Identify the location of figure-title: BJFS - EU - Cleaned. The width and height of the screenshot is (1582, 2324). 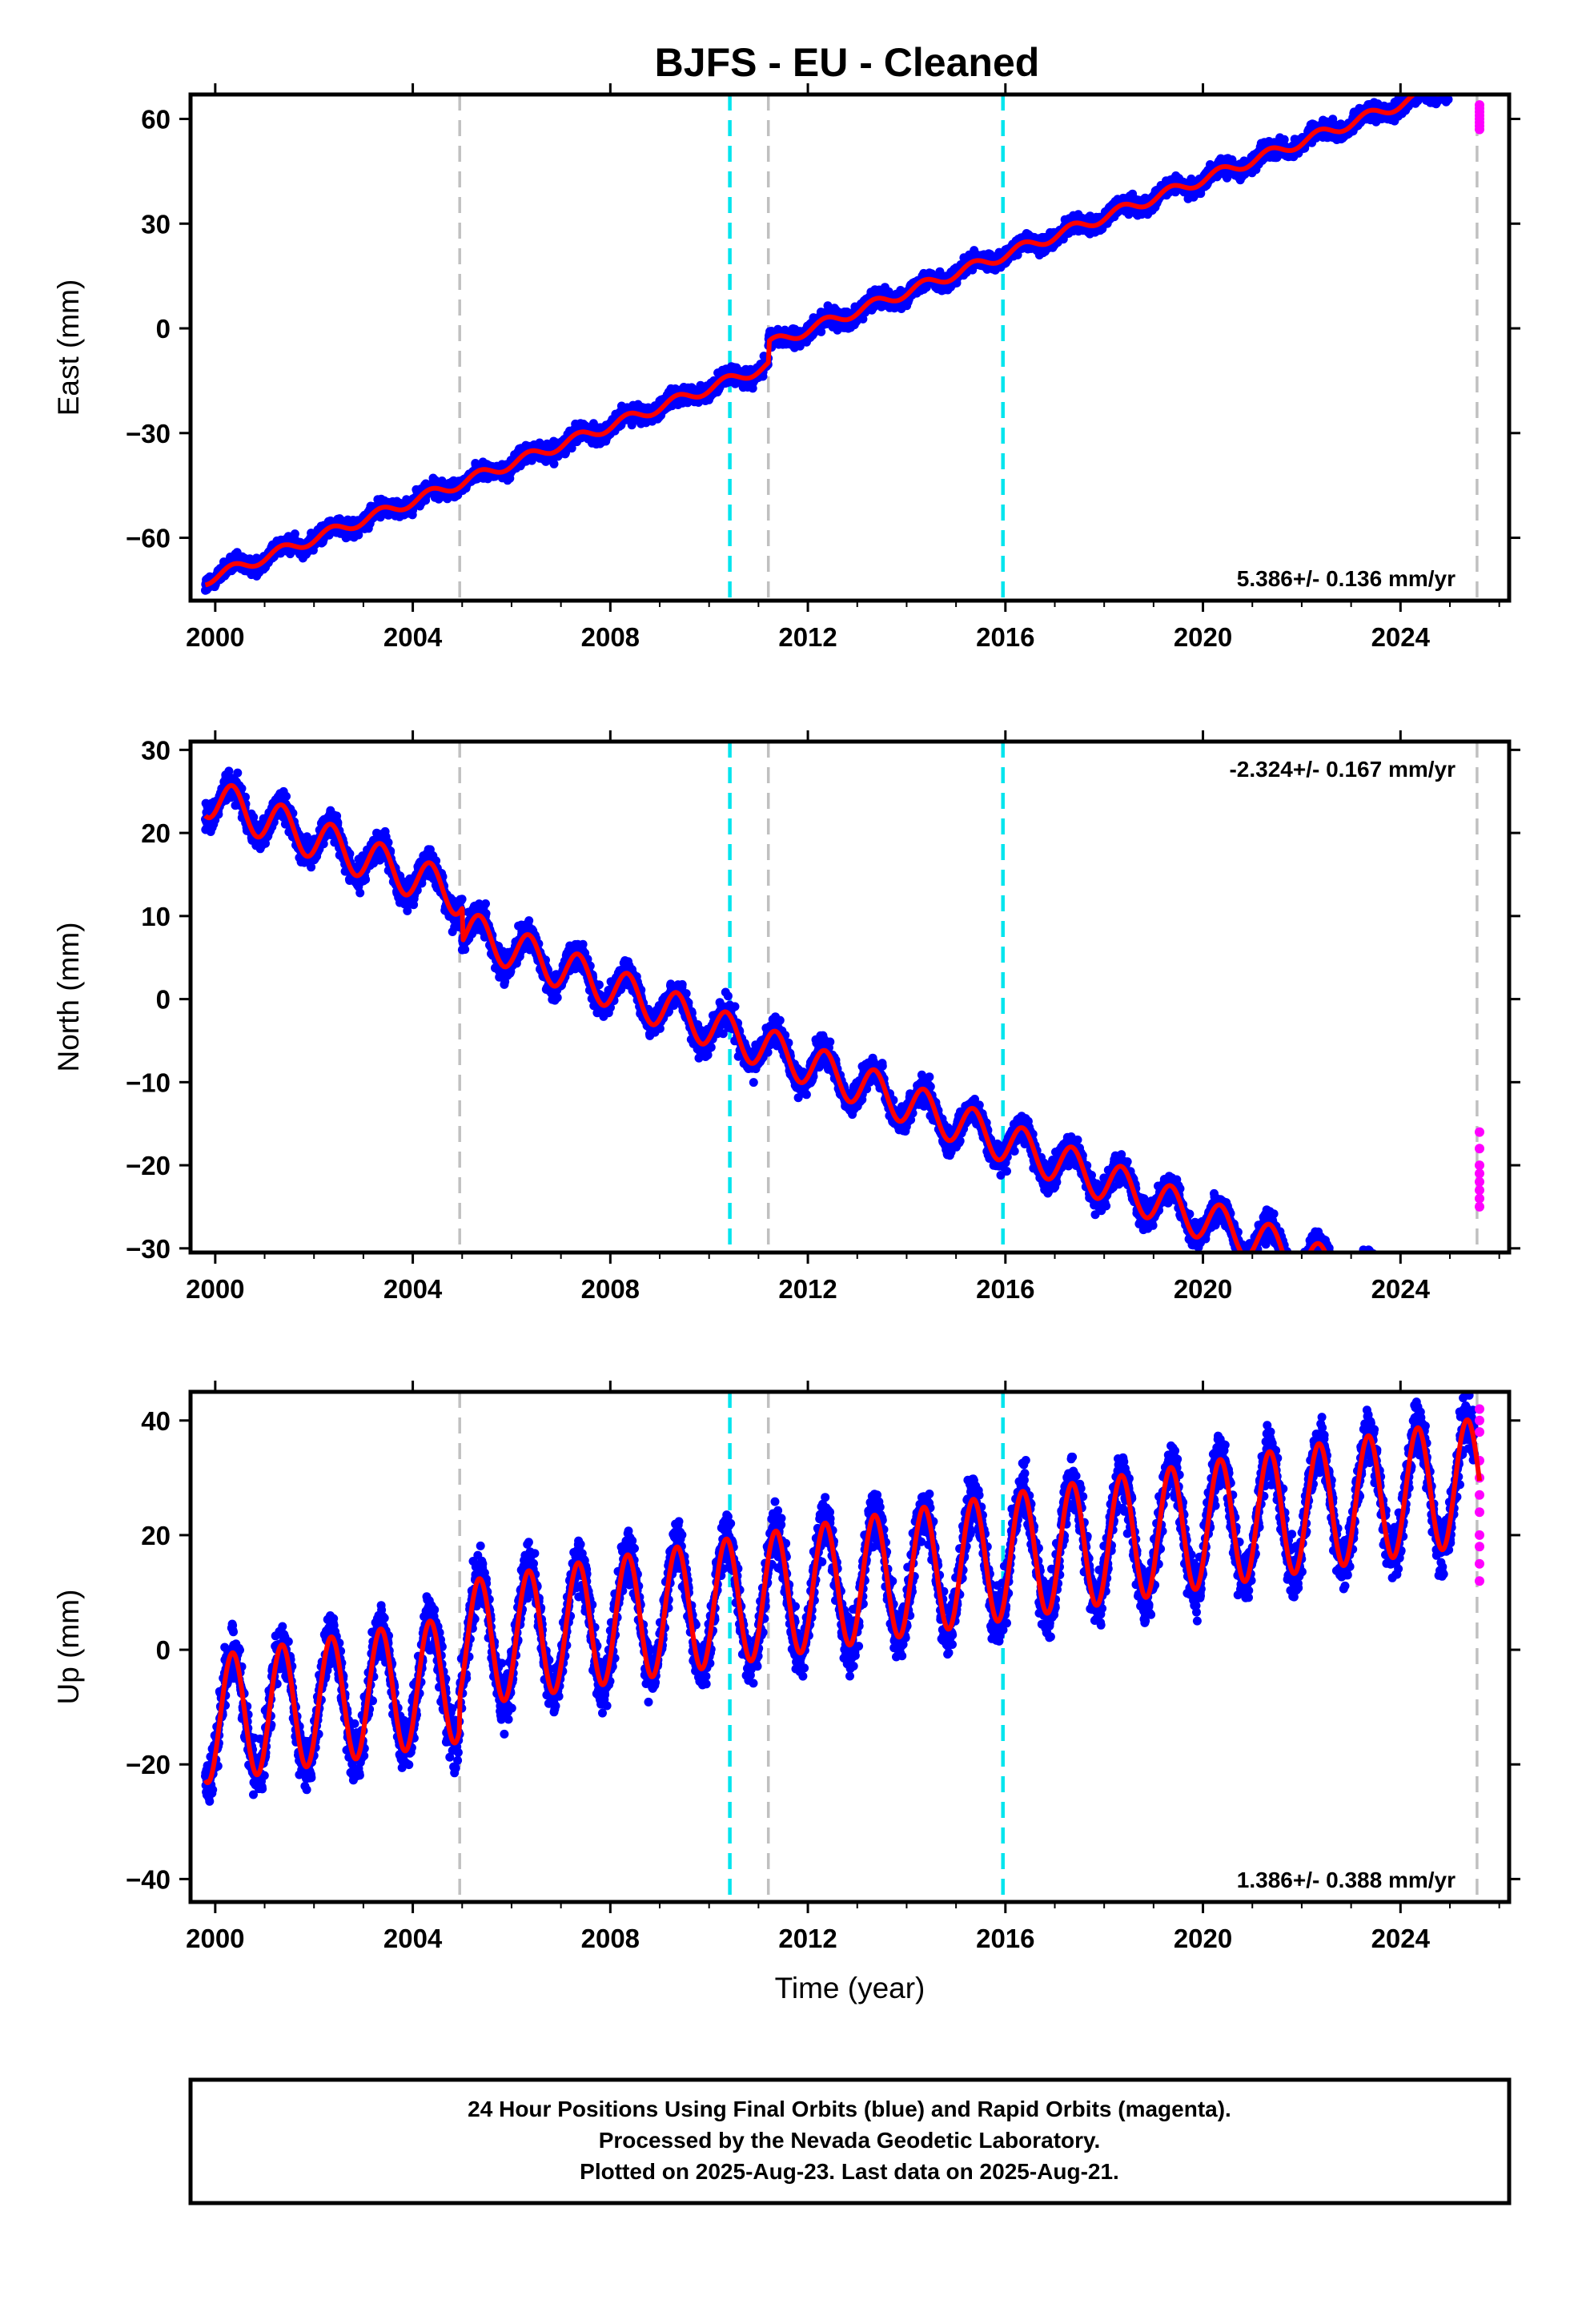
(847, 62).